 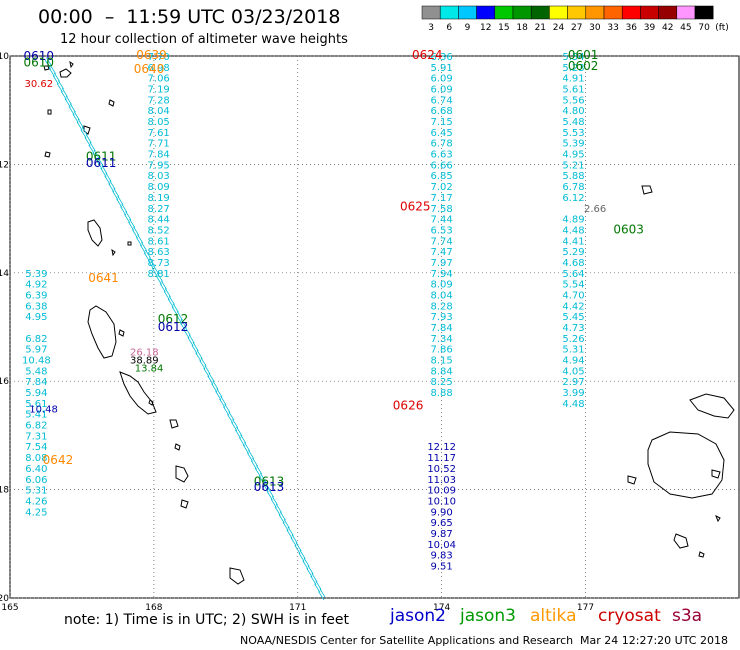 What do you see at coordinates (159, 133) in the screenshot?
I see `wave-height-value: 7.61` at bounding box center [159, 133].